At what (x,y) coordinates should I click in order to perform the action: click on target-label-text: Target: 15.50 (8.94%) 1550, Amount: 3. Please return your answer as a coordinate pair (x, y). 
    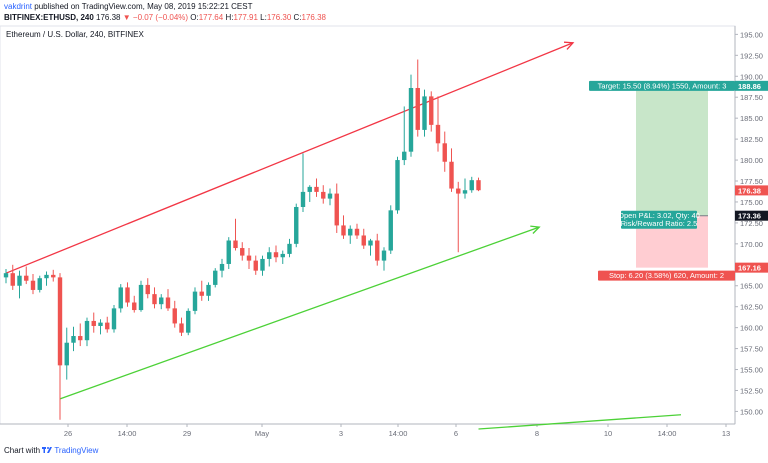
    Looking at the image, I should click on (662, 85).